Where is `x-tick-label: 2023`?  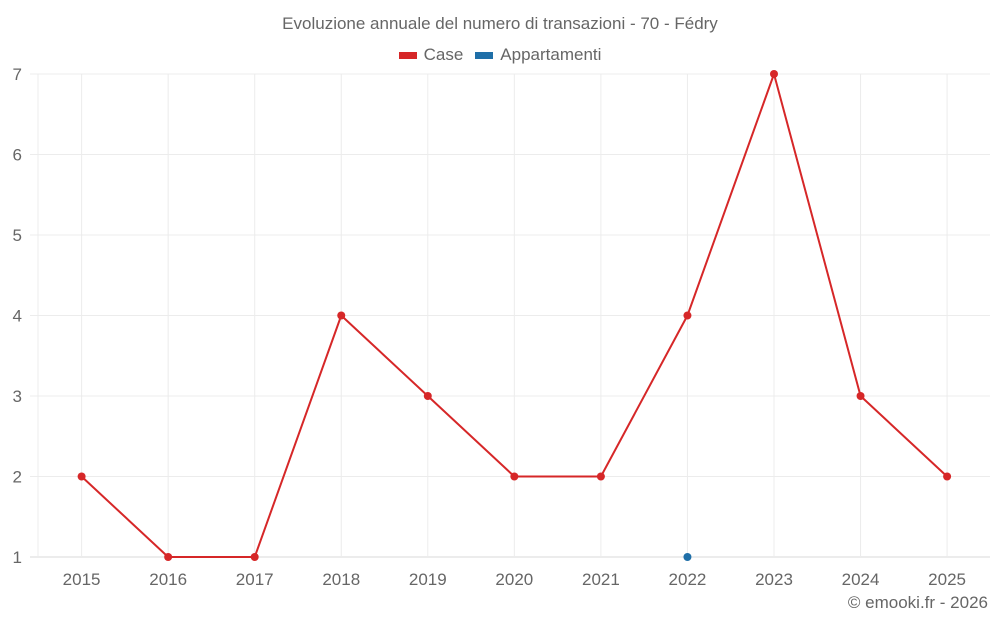
x-tick-label: 2023 is located at coordinates (774, 579).